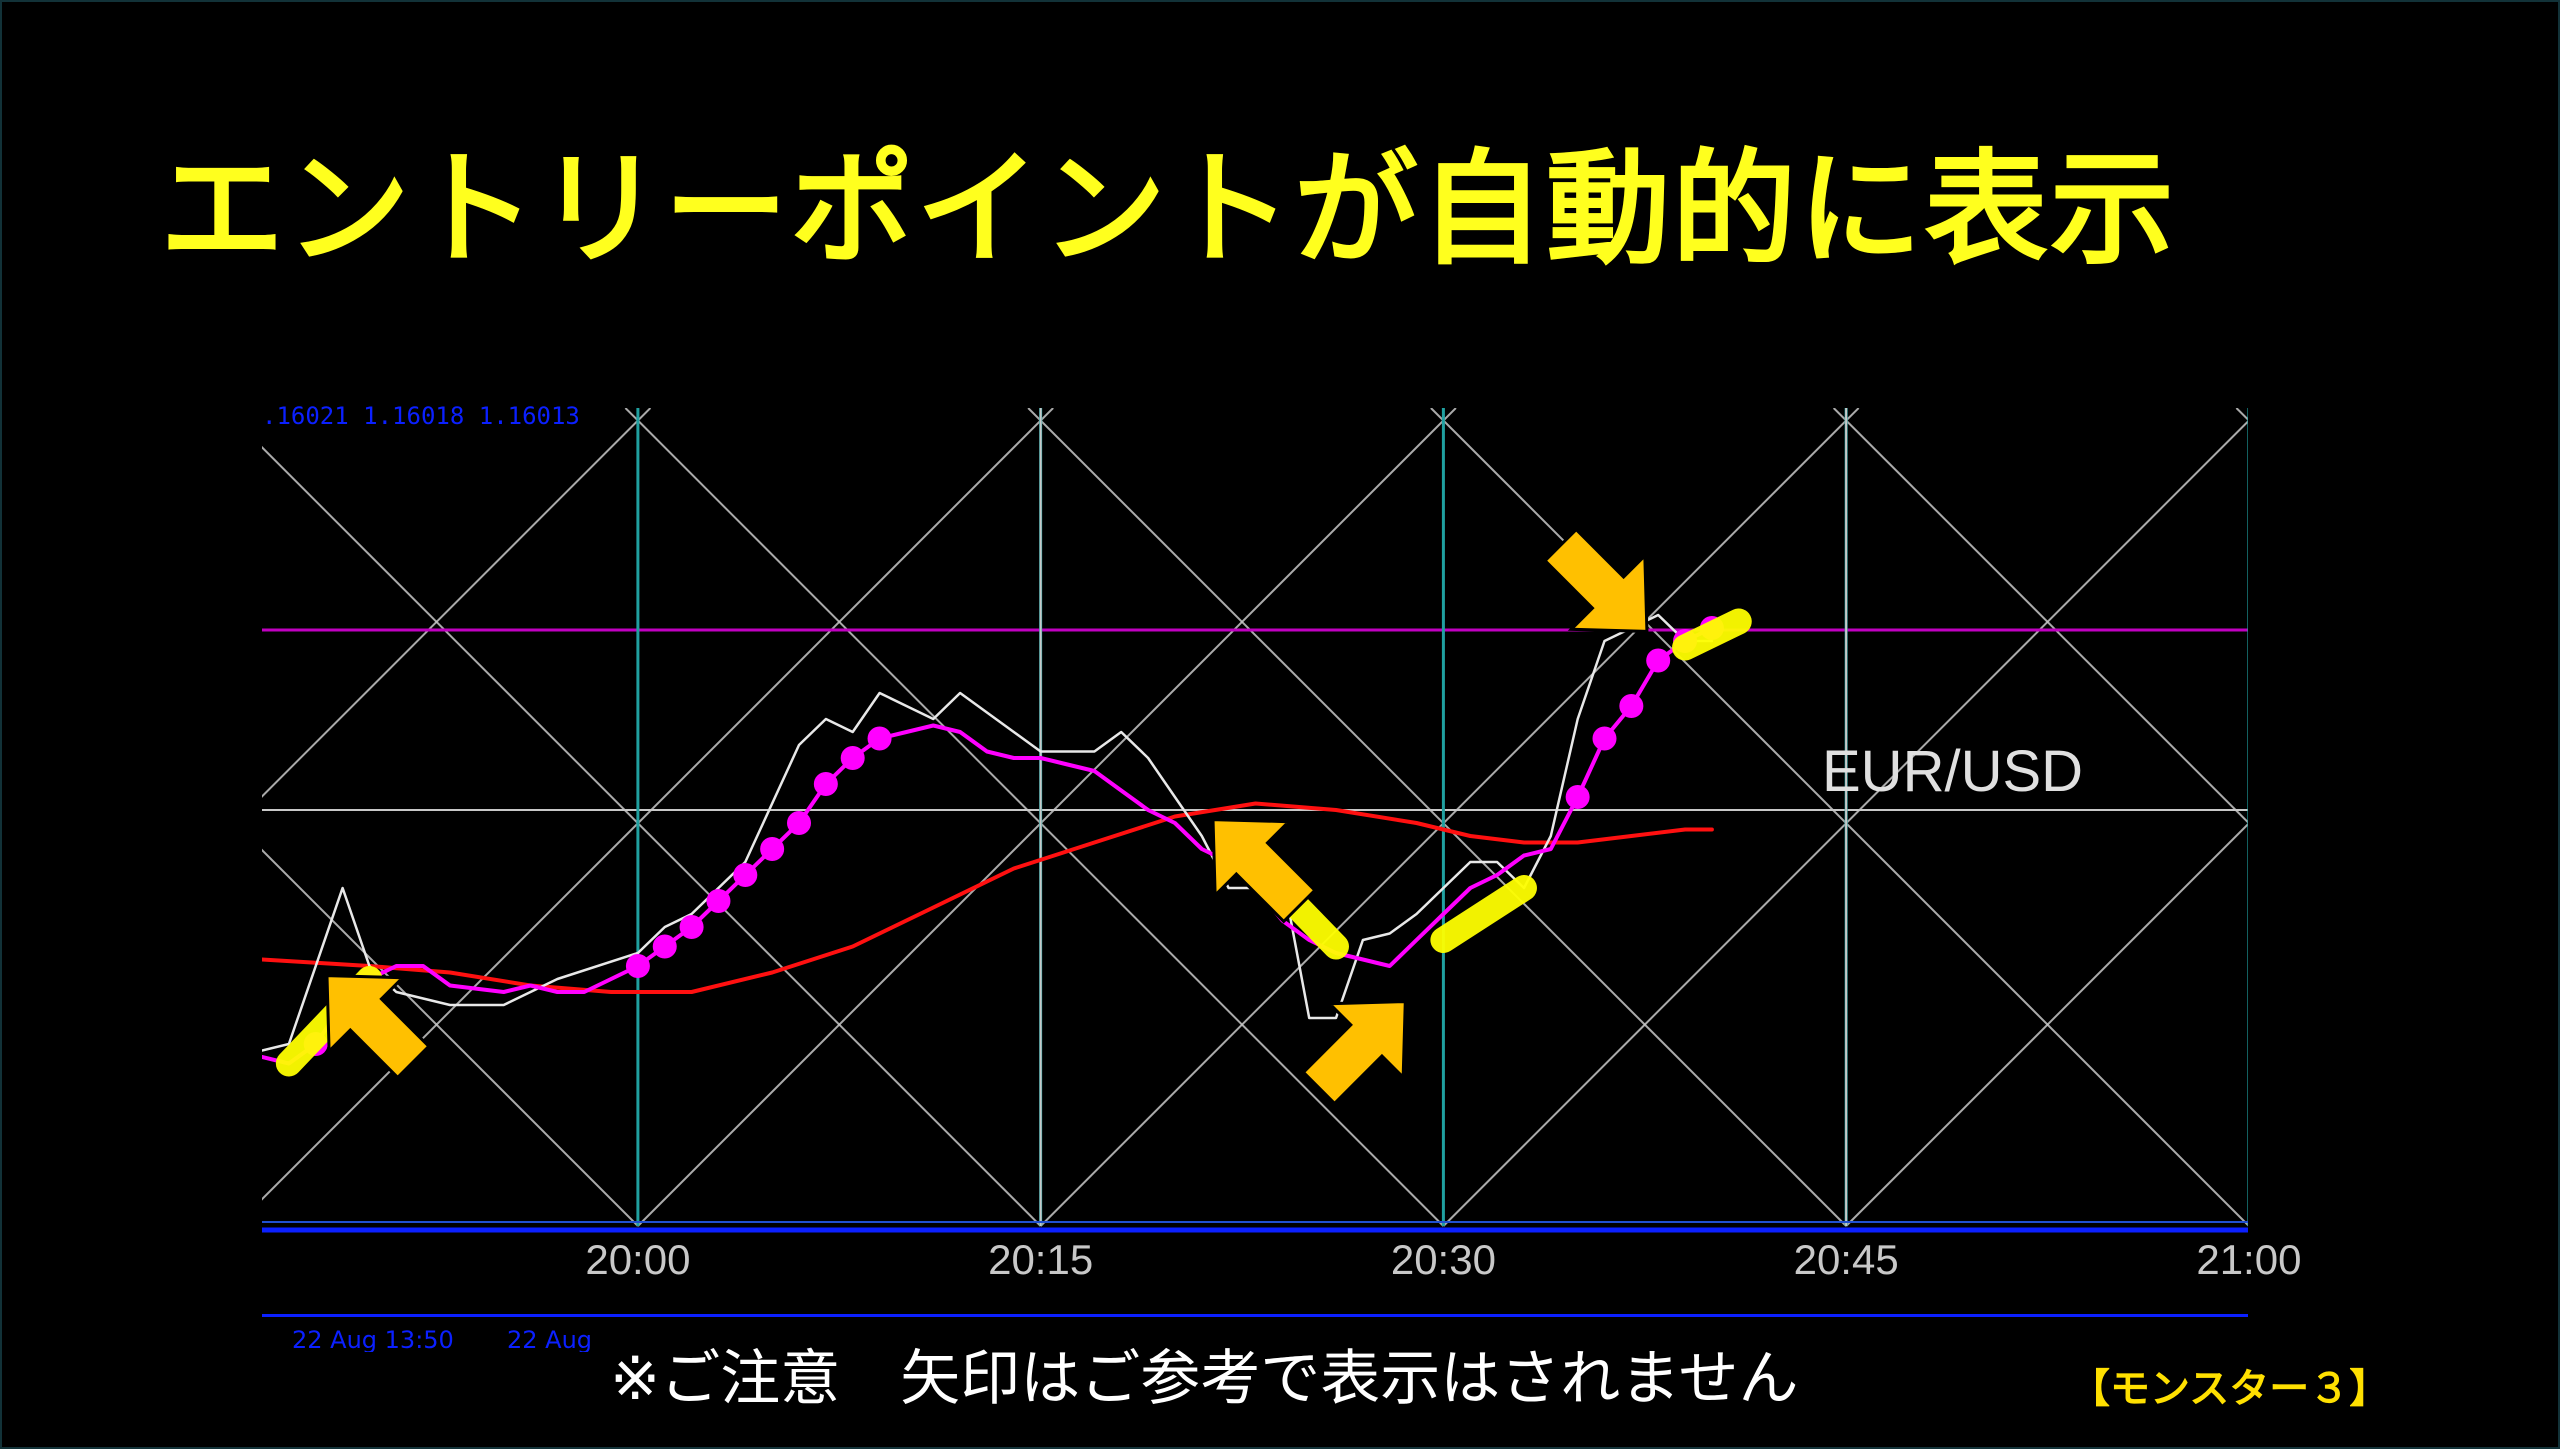  I want to click on date-axis-label: 22 Aug 13:50, so click(373, 1339).